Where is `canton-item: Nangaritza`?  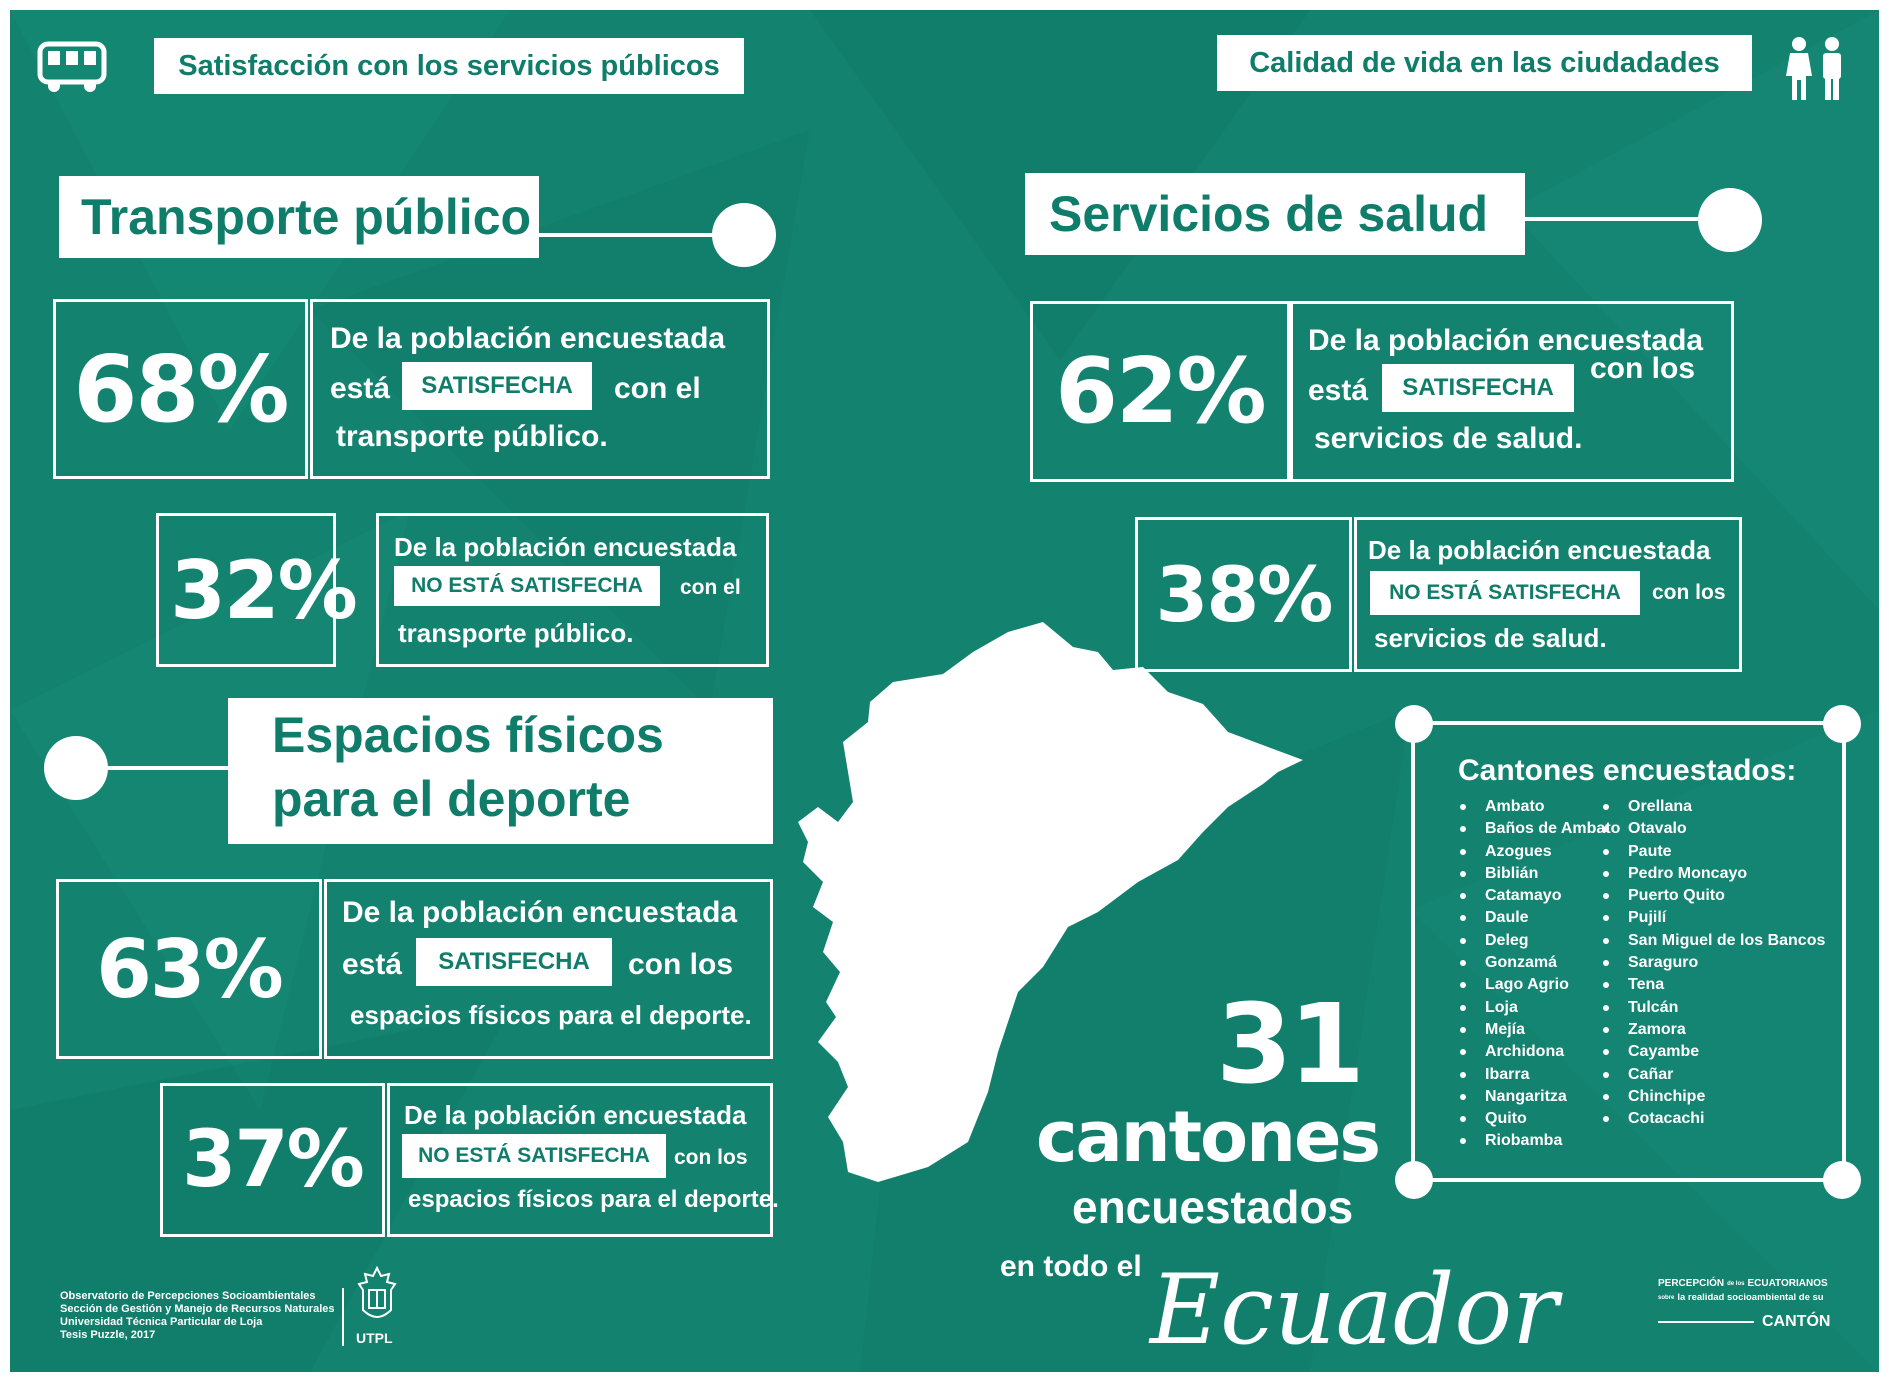 canton-item: Nangaritza is located at coordinates (1537, 1097).